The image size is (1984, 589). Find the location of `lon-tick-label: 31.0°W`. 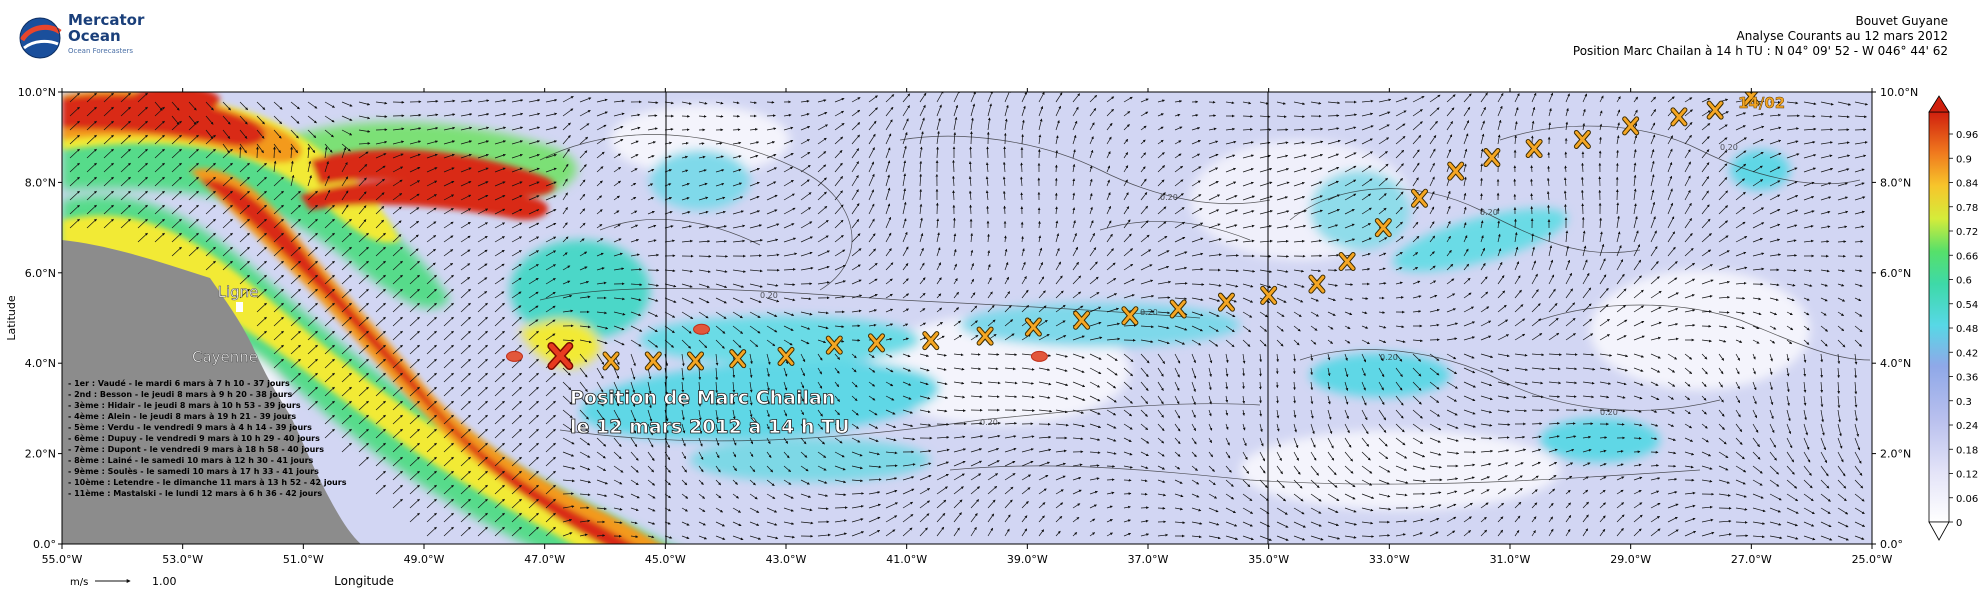

lon-tick-label: 31.0°W is located at coordinates (1510, 559).